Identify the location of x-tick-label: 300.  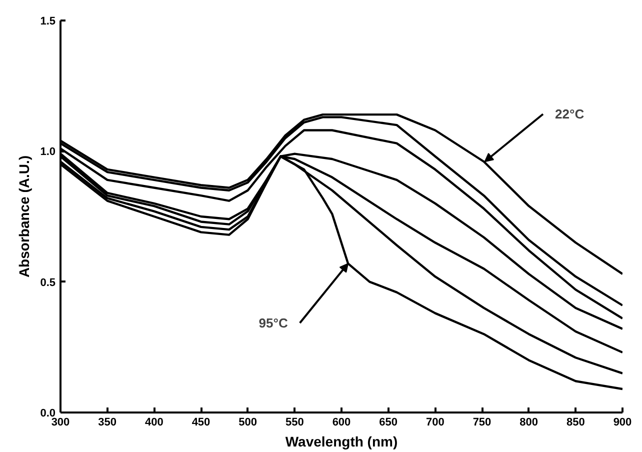
(60, 422).